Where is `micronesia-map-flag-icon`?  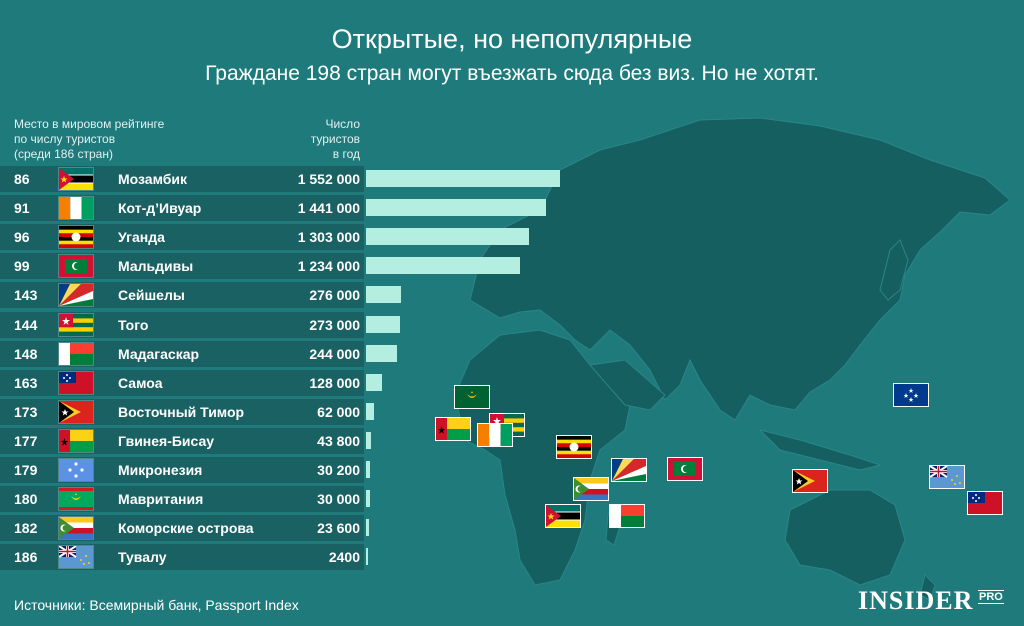
micronesia-map-flag-icon is located at coordinates (911, 395).